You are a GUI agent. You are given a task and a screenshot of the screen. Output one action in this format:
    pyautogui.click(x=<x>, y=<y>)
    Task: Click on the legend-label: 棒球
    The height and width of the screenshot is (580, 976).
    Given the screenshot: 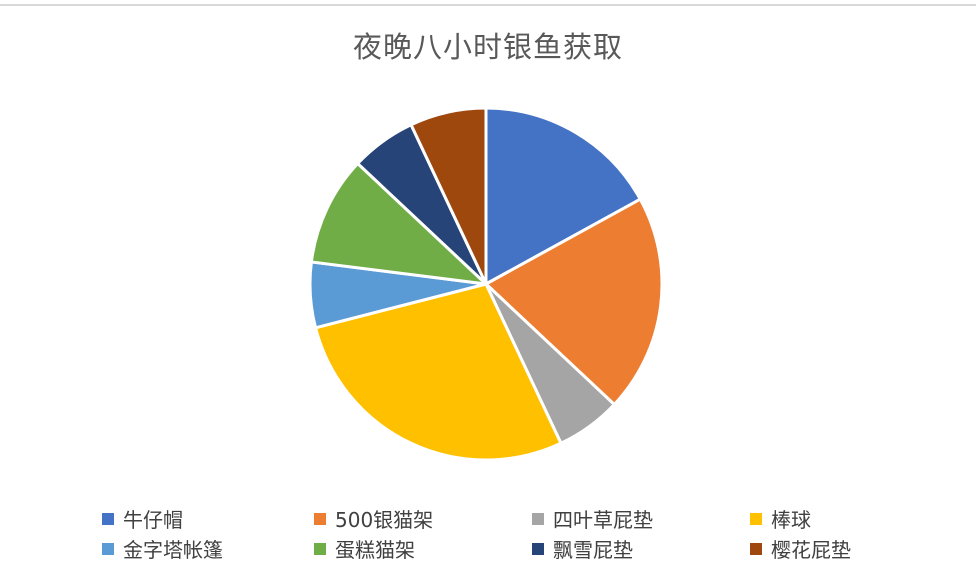 What is the action you would take?
    pyautogui.click(x=791, y=520)
    